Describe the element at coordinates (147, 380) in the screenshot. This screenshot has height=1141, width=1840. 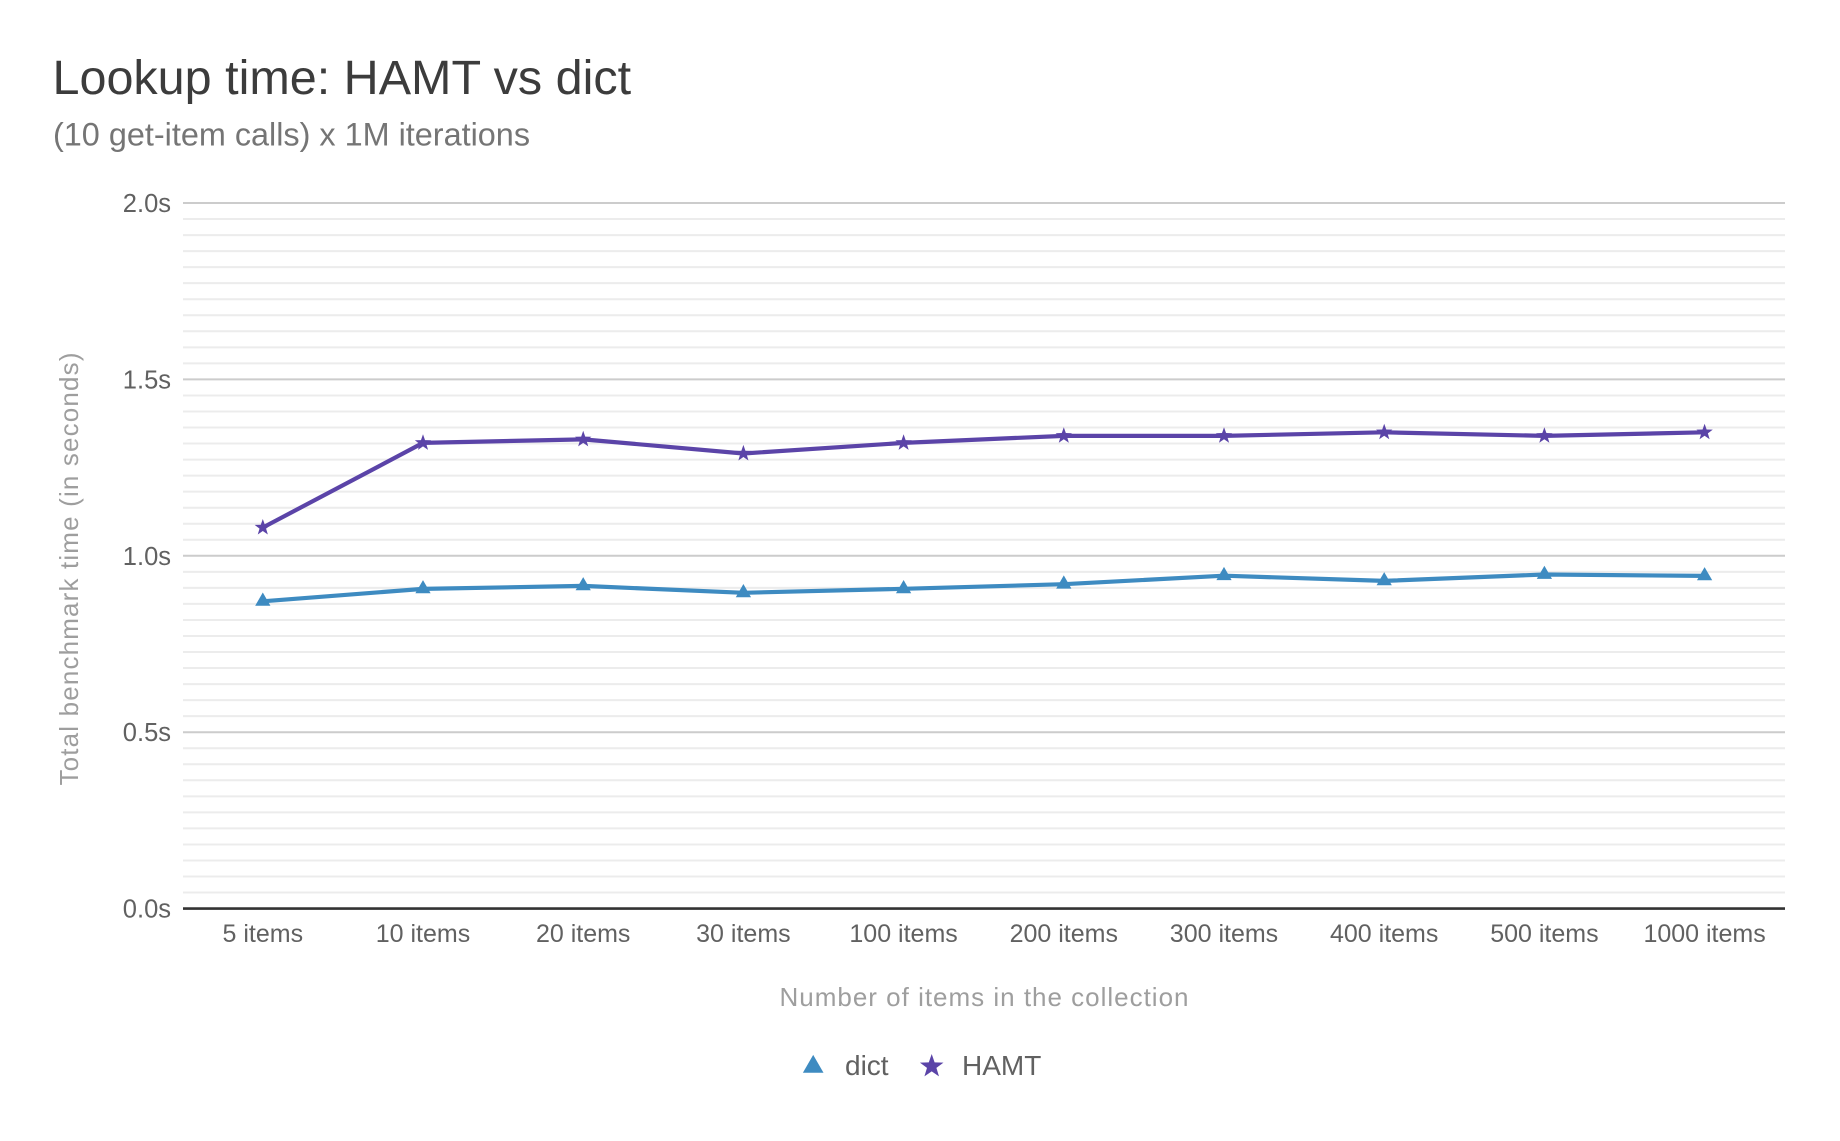
I see `svg-text: 1.5s` at that location.